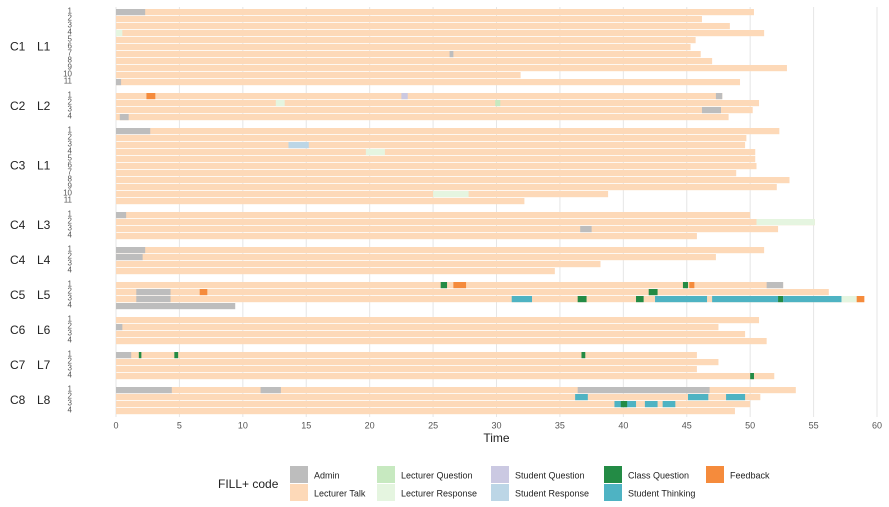 The width and height of the screenshot is (889, 507). I want to click on legend-label: Student Question, so click(550, 475).